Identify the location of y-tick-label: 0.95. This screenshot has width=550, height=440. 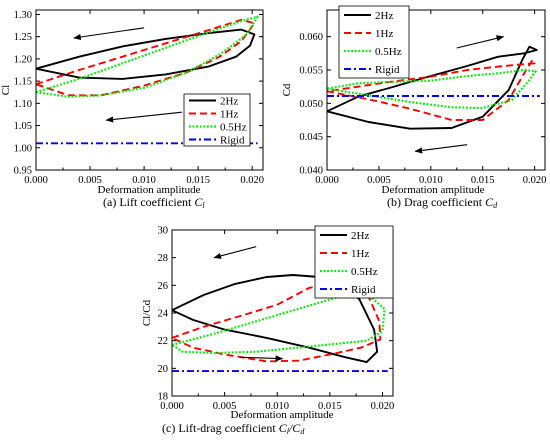
(23, 171).